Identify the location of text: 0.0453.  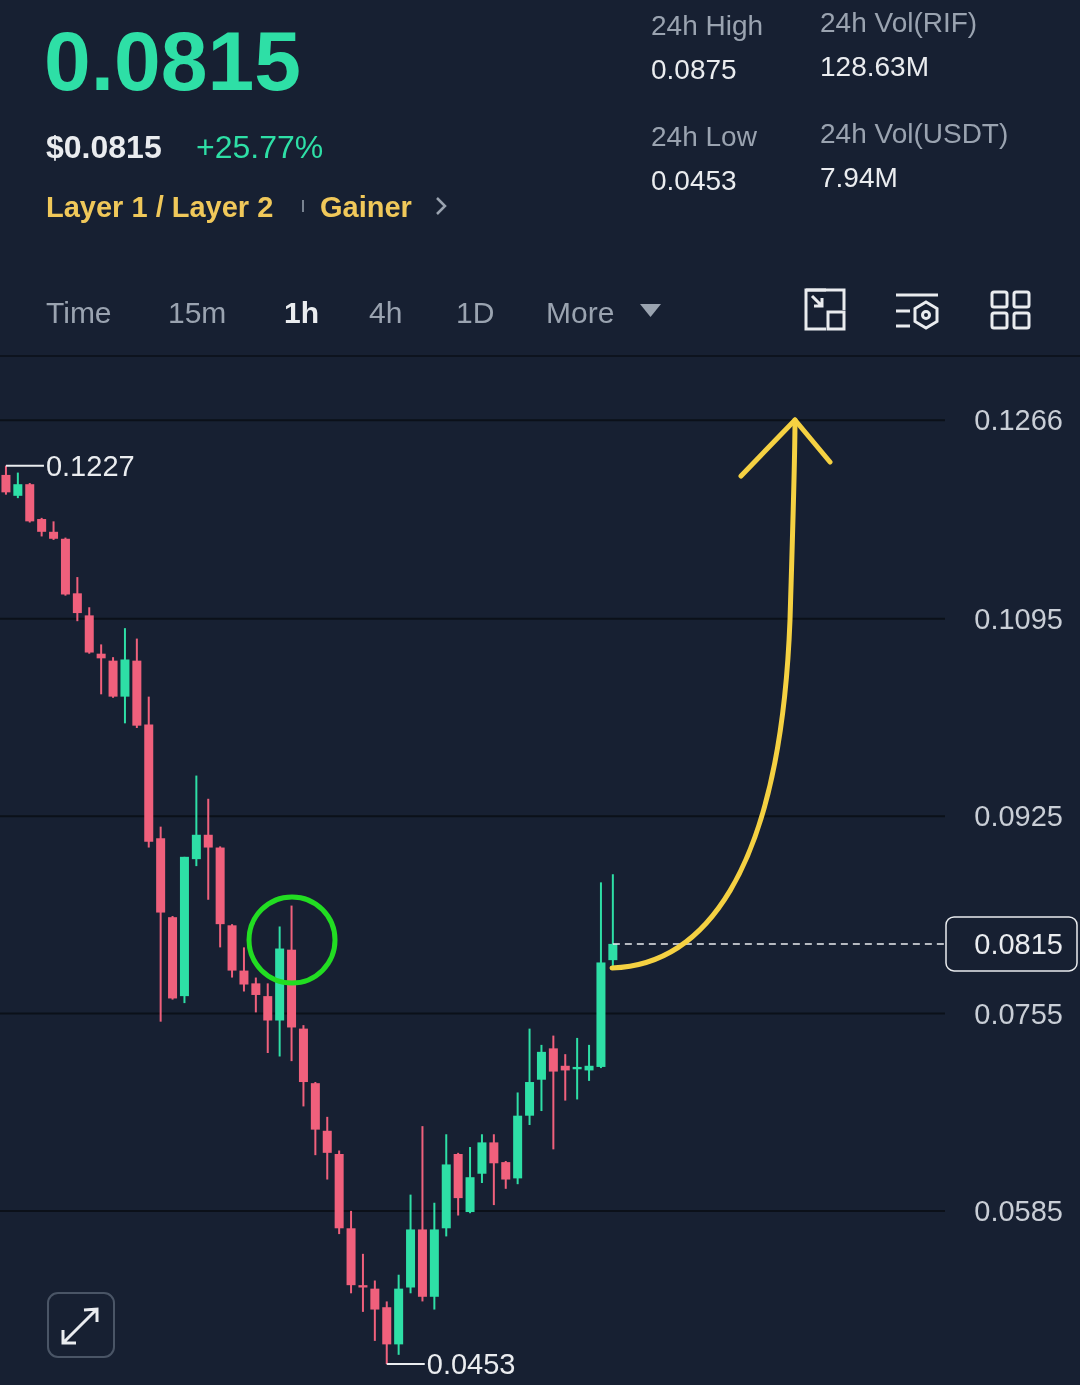
(694, 180).